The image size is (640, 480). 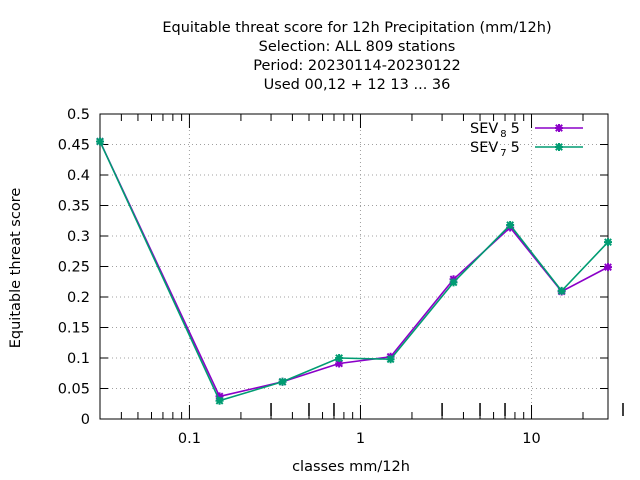 I want to click on y-tick-label: 0.3, so click(x=78, y=237).